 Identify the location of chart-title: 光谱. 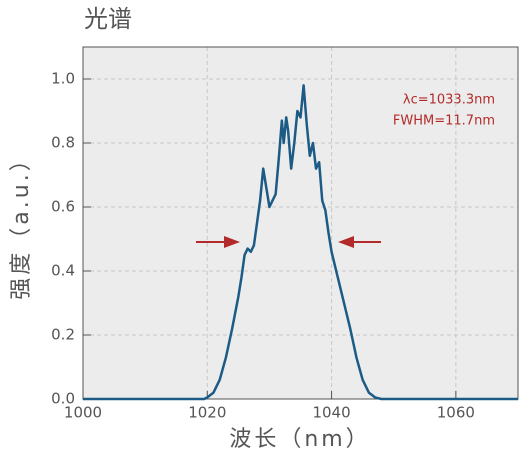
(108, 19).